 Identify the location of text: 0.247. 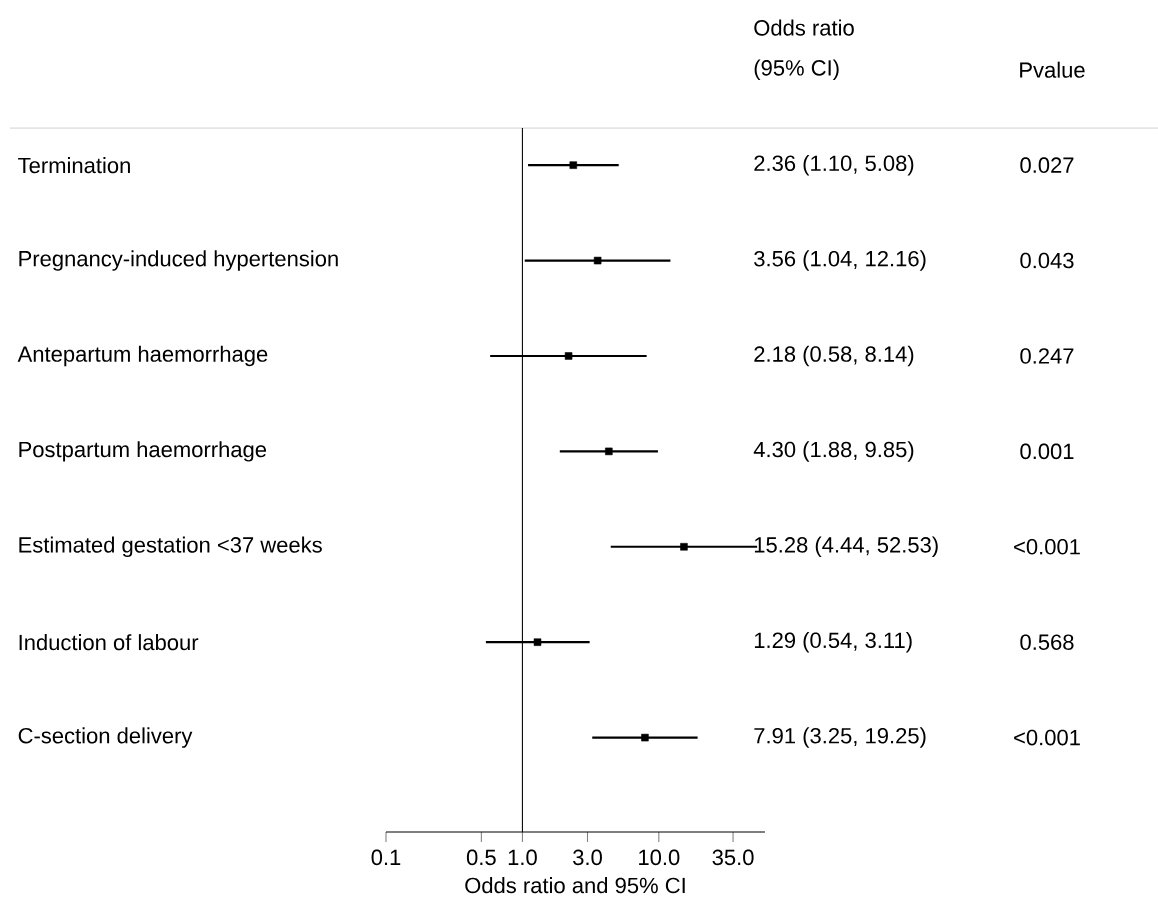
(1047, 356).